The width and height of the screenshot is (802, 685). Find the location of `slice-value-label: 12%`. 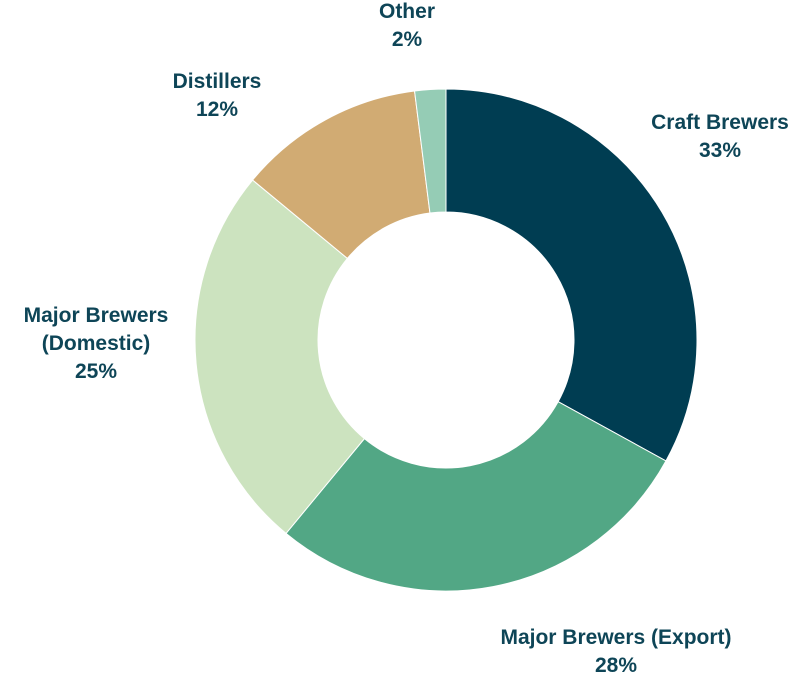

slice-value-label: 12% is located at coordinates (217, 109).